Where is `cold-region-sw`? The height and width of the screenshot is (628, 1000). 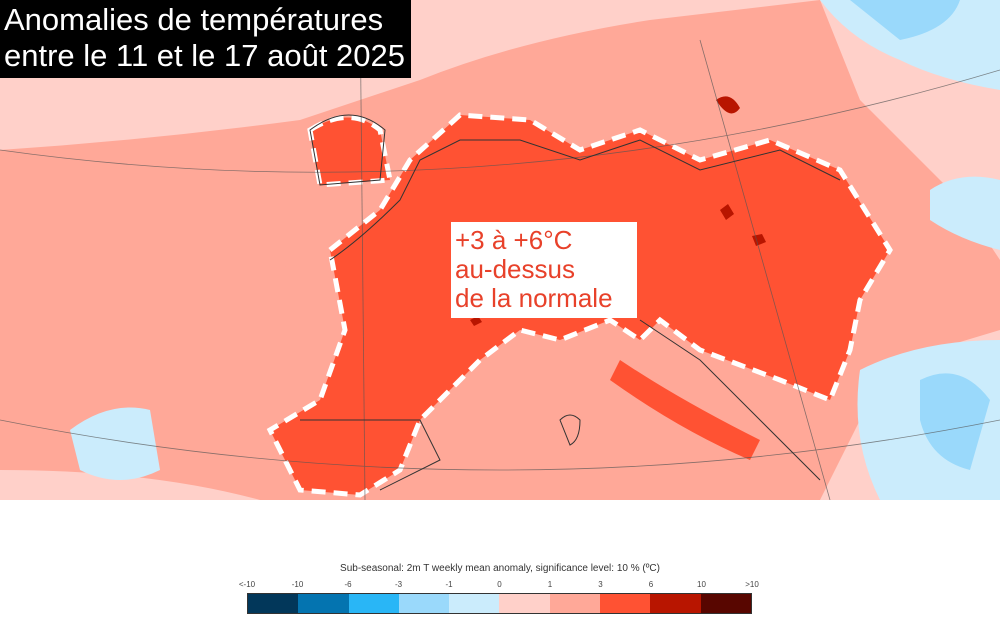
cold-region-sw is located at coordinates (115, 443).